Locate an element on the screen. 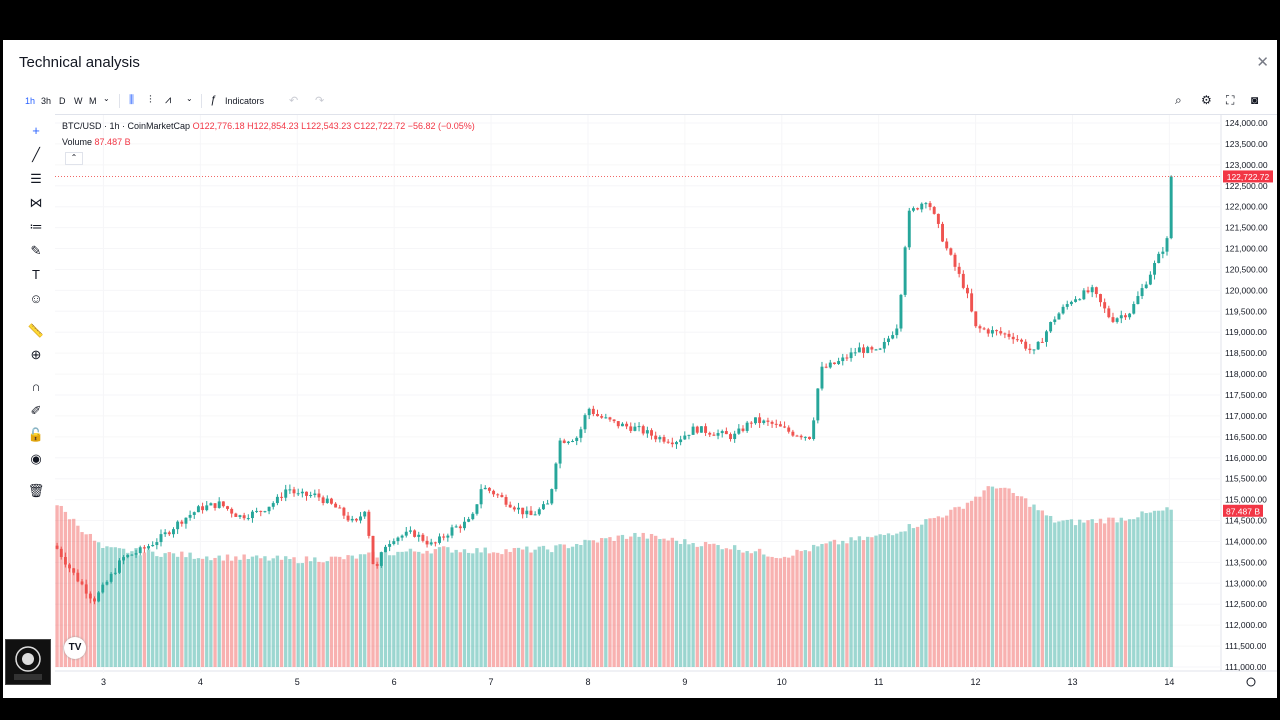  trend-line-icon: ╱ is located at coordinates (36, 154).